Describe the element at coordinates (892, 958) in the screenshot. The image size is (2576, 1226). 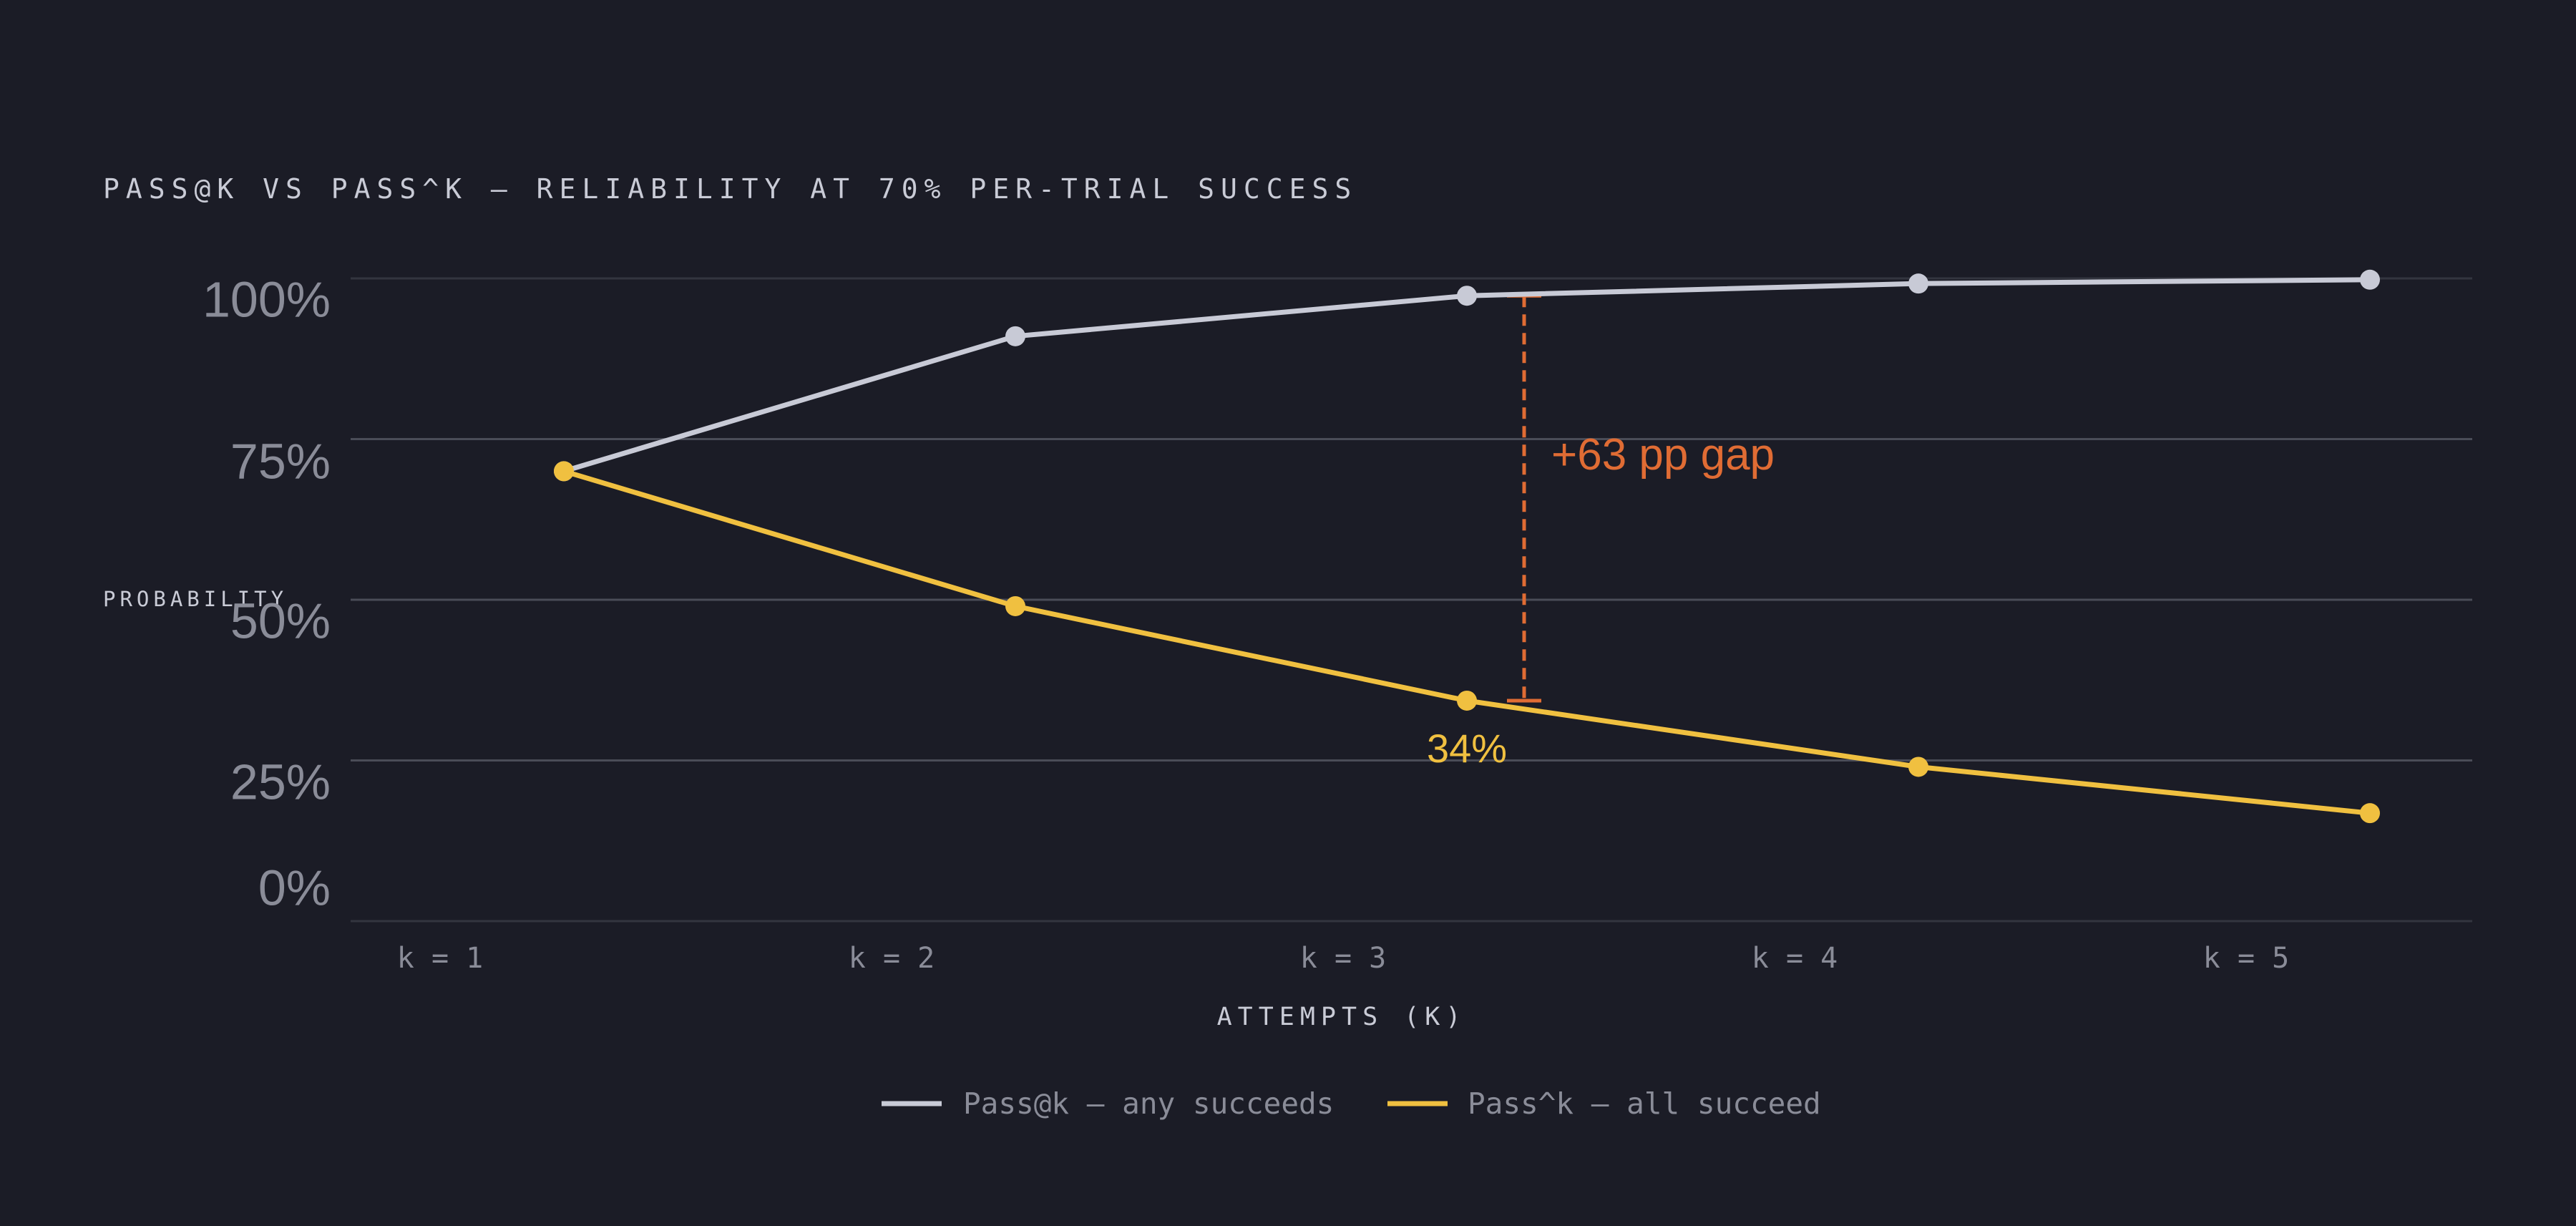
I see `x-tick-label: k = 2` at that location.